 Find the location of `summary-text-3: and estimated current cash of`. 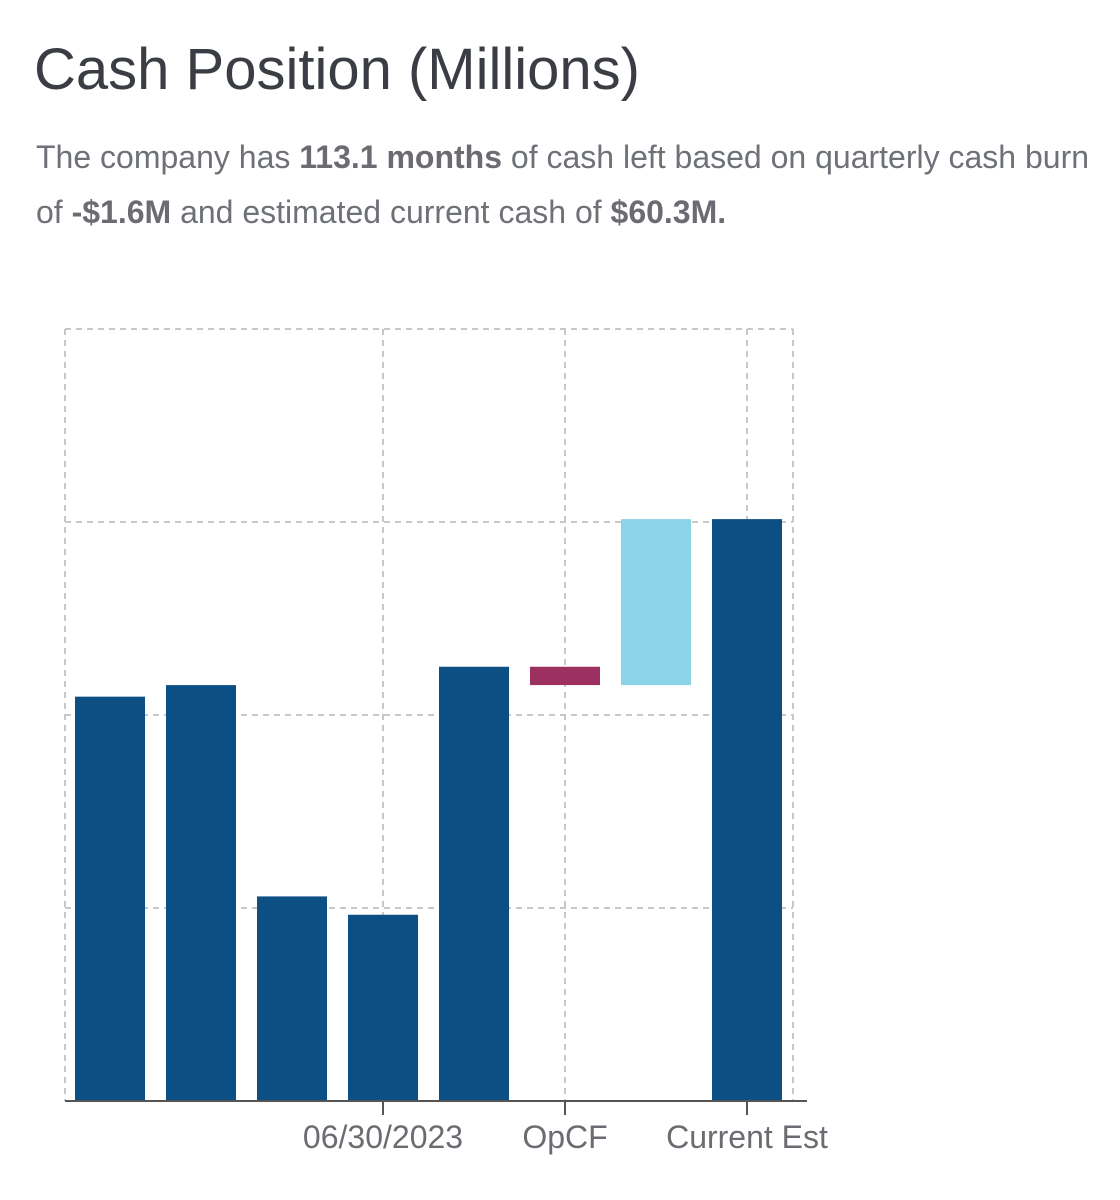

summary-text-3: and estimated current cash of is located at coordinates (391, 212).